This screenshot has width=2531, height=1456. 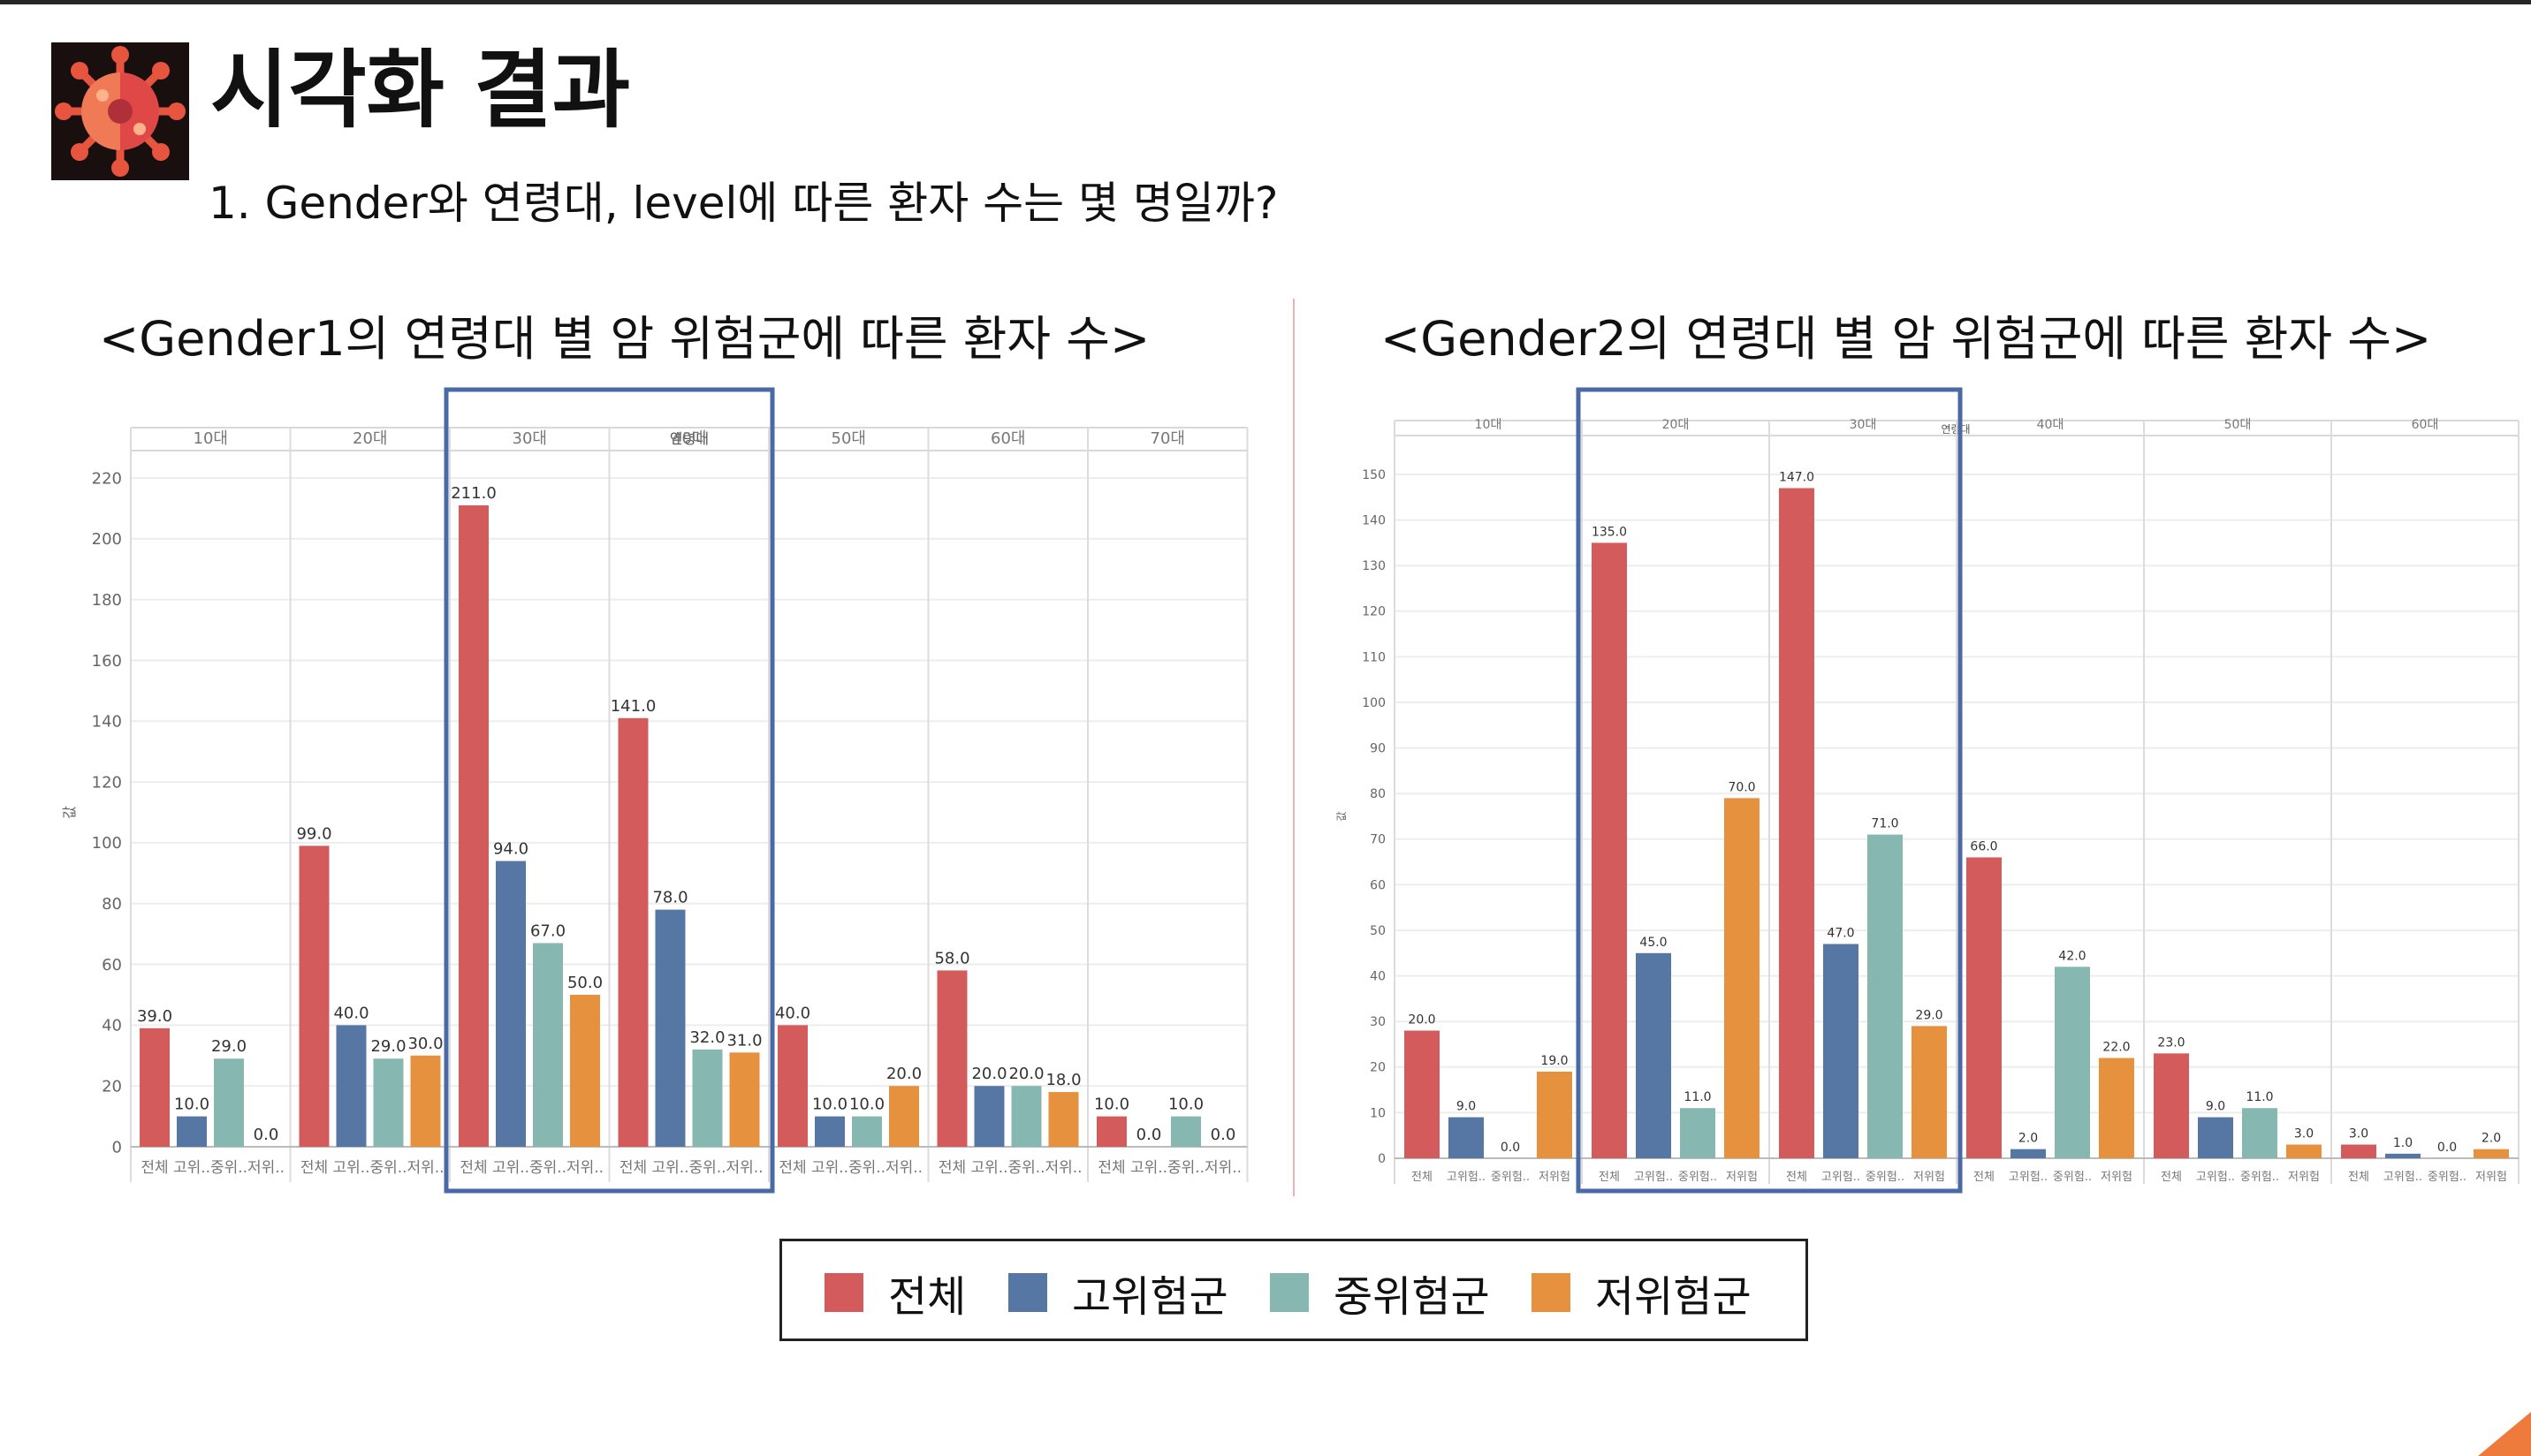 What do you see at coordinates (707, 1037) in the screenshot?
I see `data-label: 32.0` at bounding box center [707, 1037].